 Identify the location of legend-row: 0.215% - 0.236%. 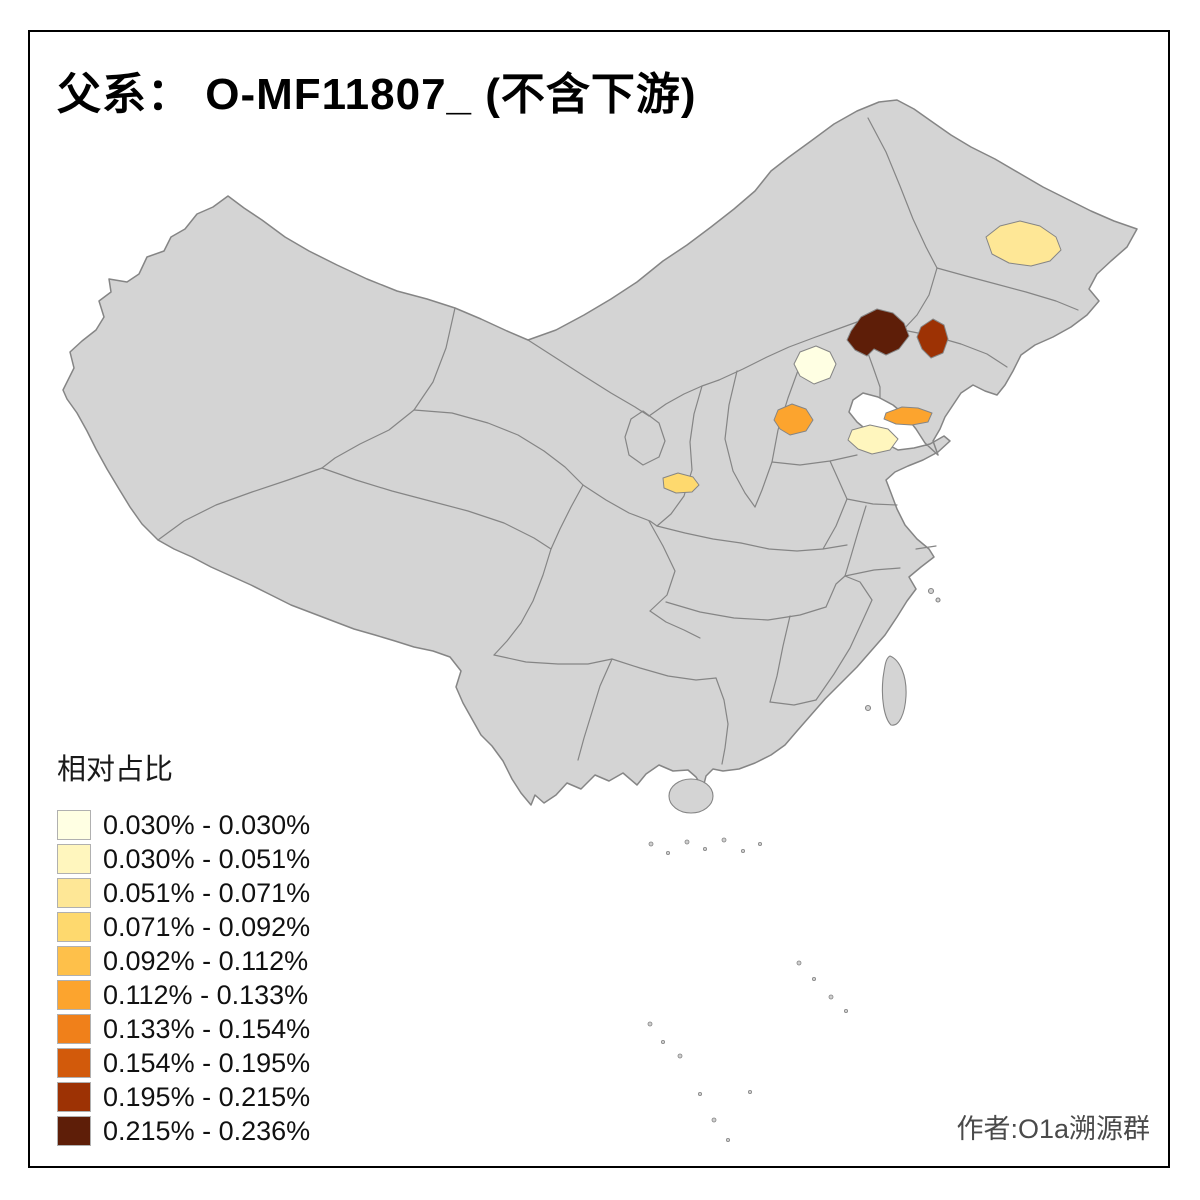
(183, 1131).